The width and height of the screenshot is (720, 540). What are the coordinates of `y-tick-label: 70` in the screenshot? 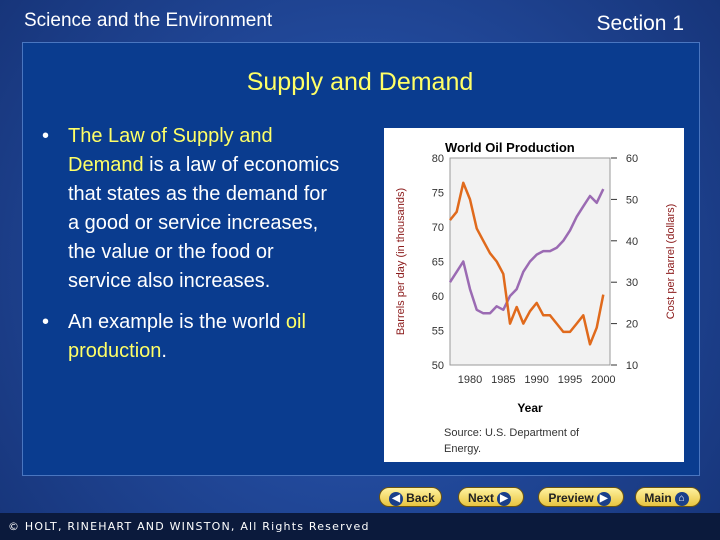 It's located at (438, 228).